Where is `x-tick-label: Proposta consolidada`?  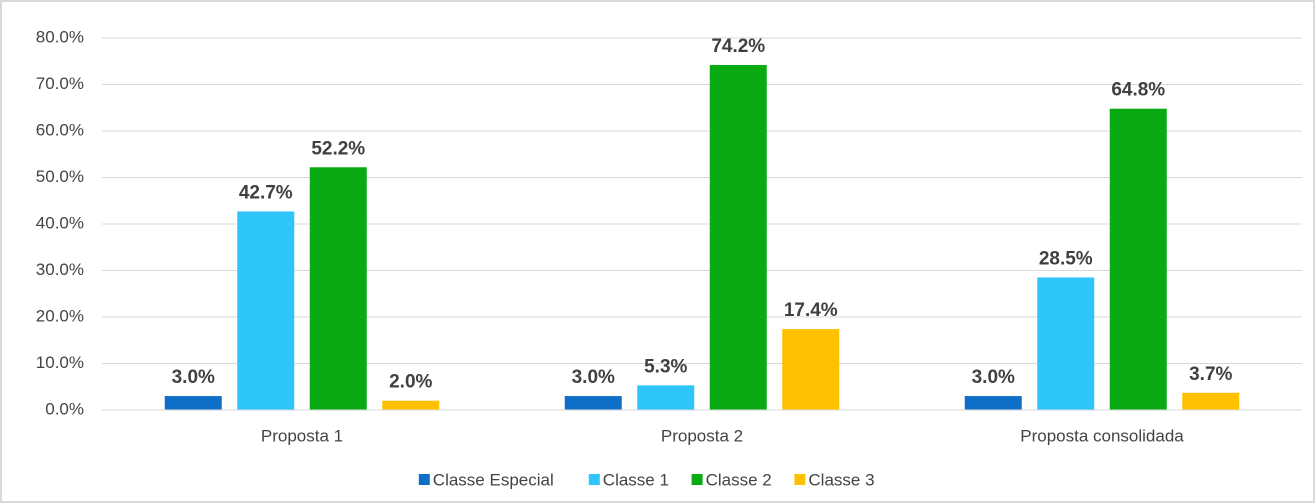 x-tick-label: Proposta consolidada is located at coordinates (1102, 435).